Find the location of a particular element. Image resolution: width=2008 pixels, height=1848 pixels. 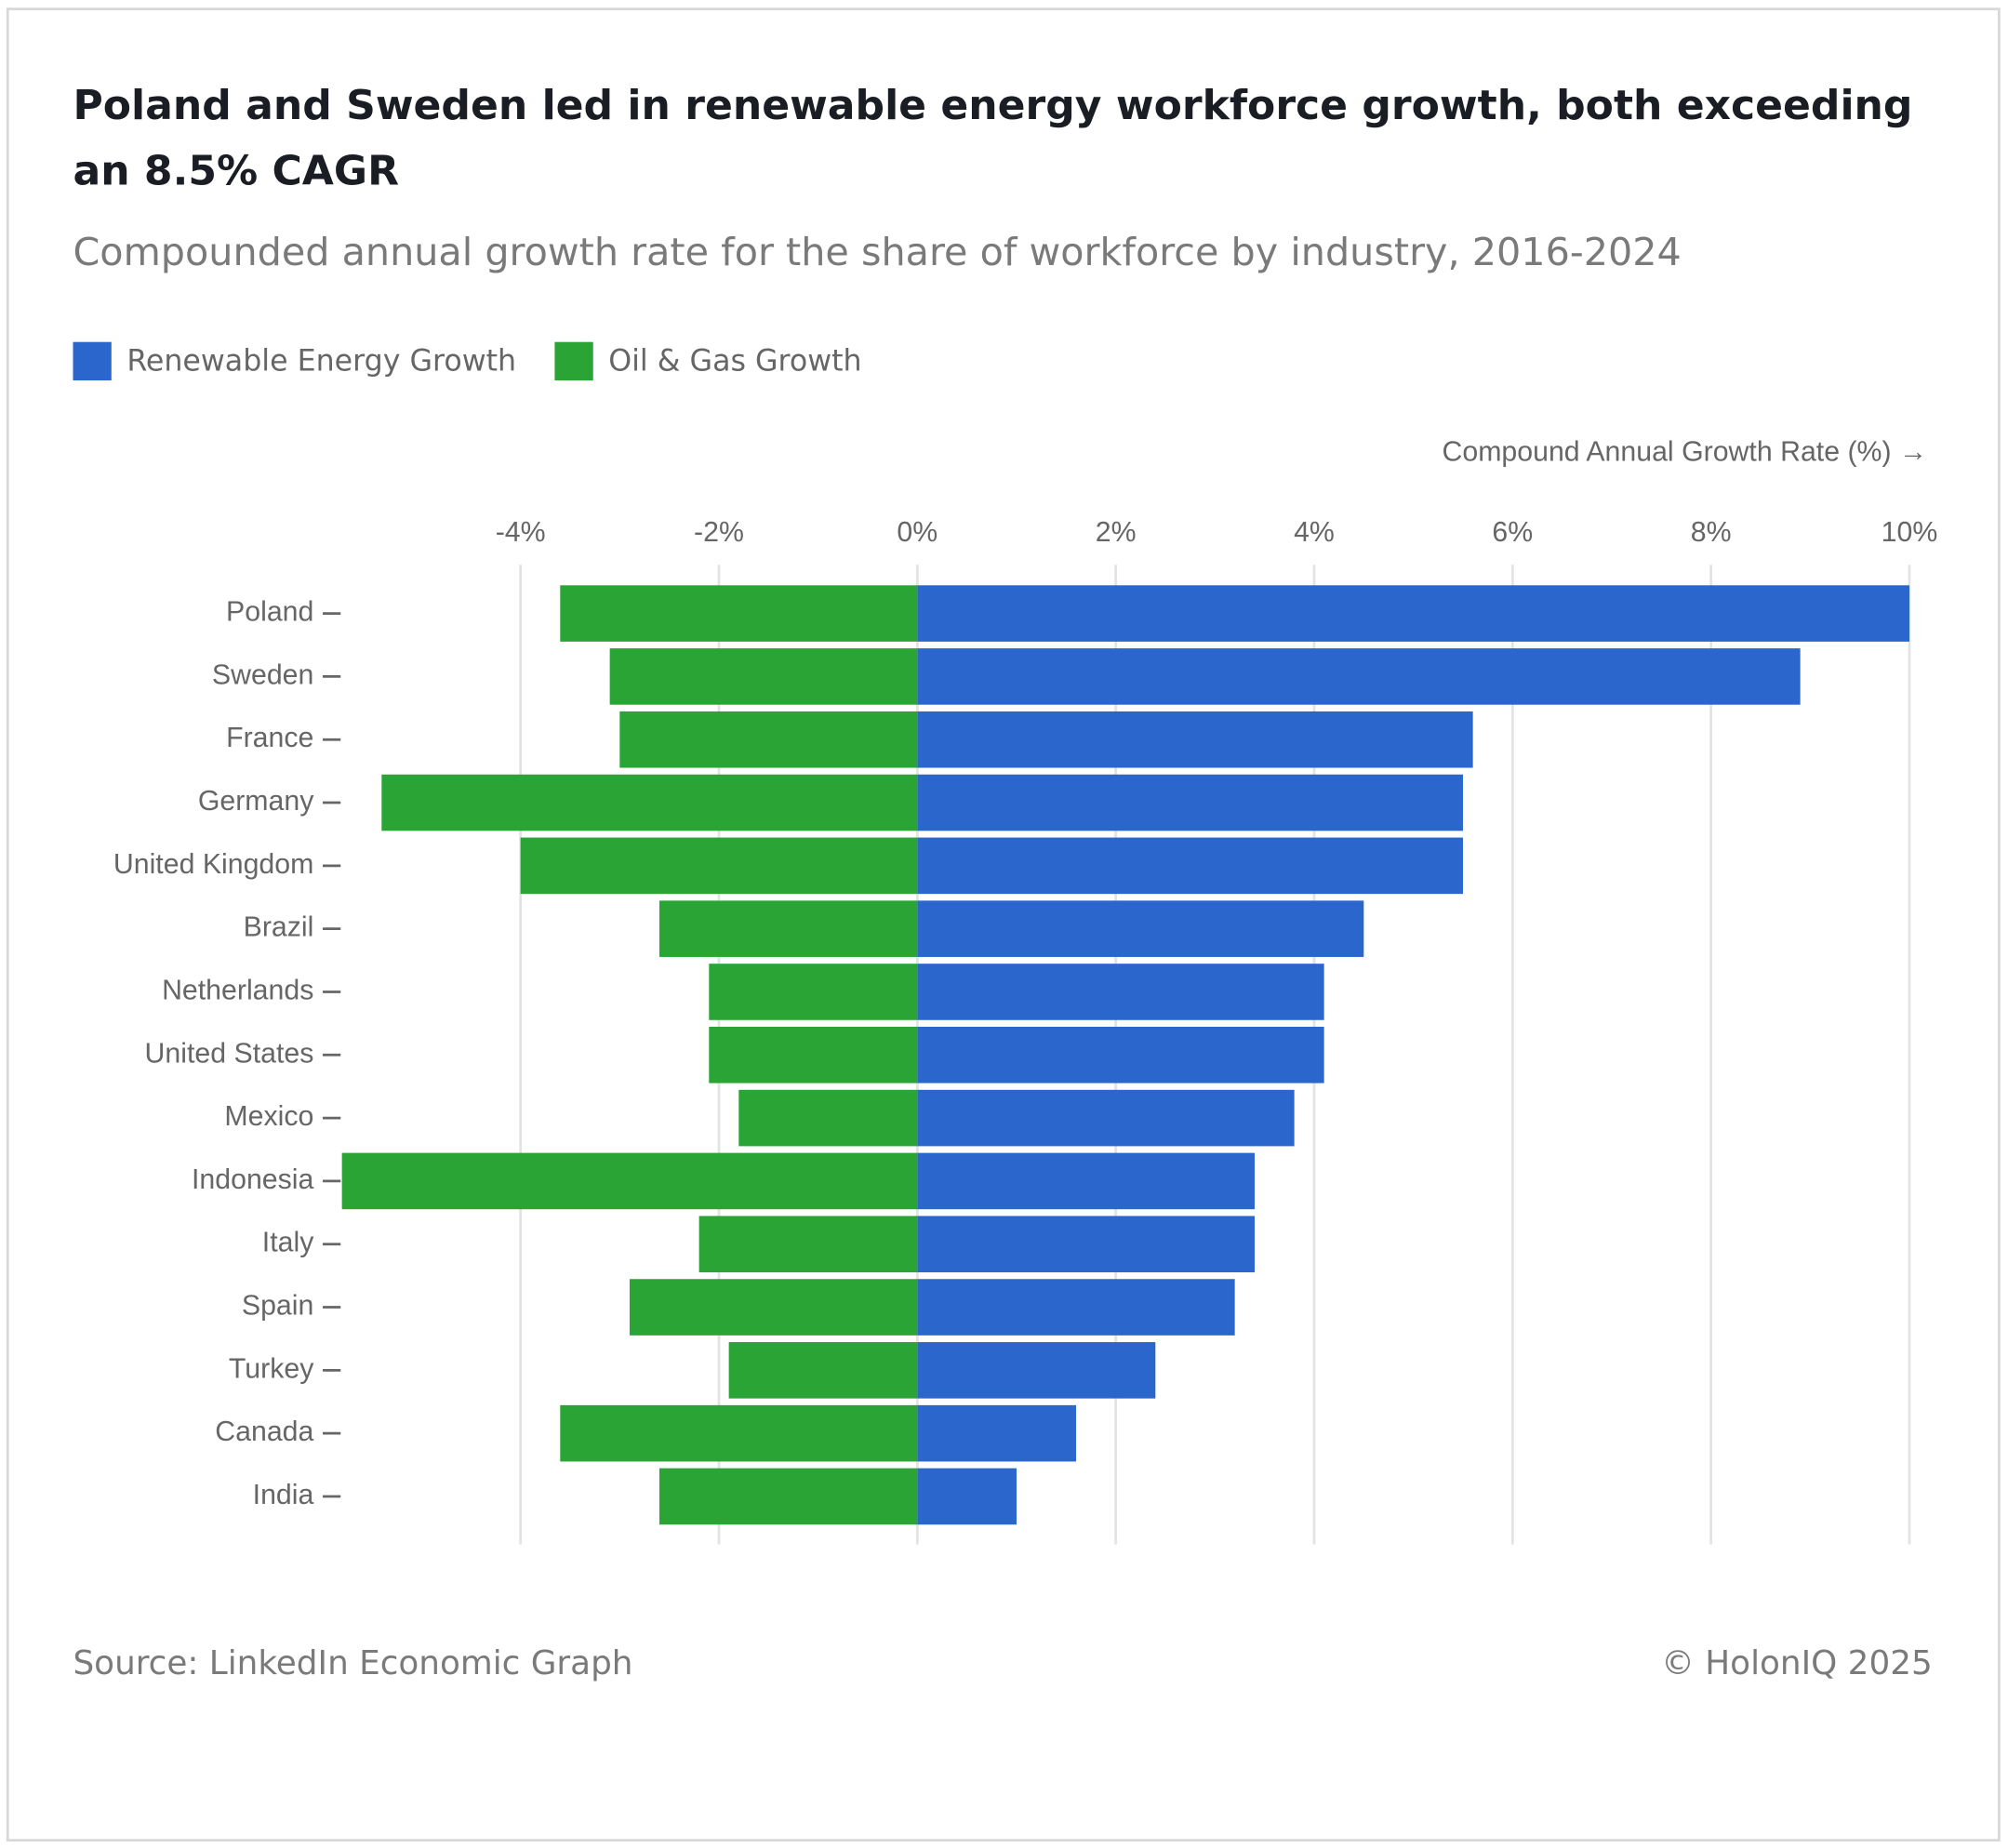

y-tick-label: India is located at coordinates (283, 1495).